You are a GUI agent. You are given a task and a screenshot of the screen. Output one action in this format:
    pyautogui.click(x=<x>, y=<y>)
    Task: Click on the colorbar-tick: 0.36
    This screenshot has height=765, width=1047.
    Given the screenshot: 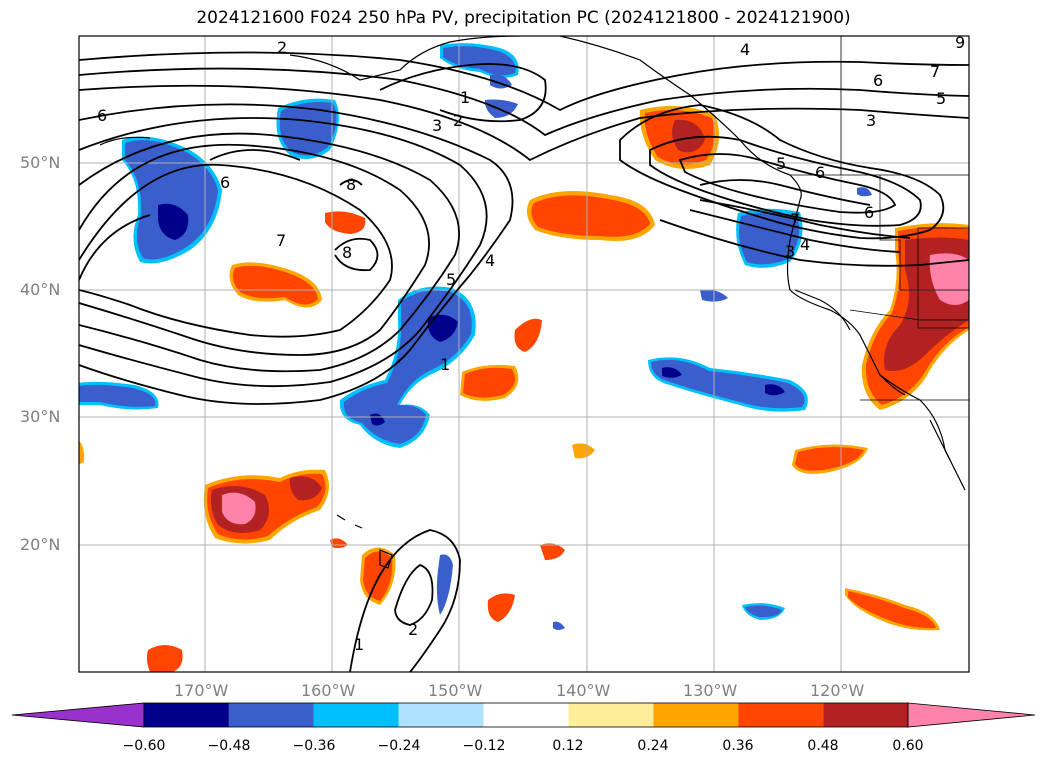 What is the action you would take?
    pyautogui.click(x=738, y=746)
    